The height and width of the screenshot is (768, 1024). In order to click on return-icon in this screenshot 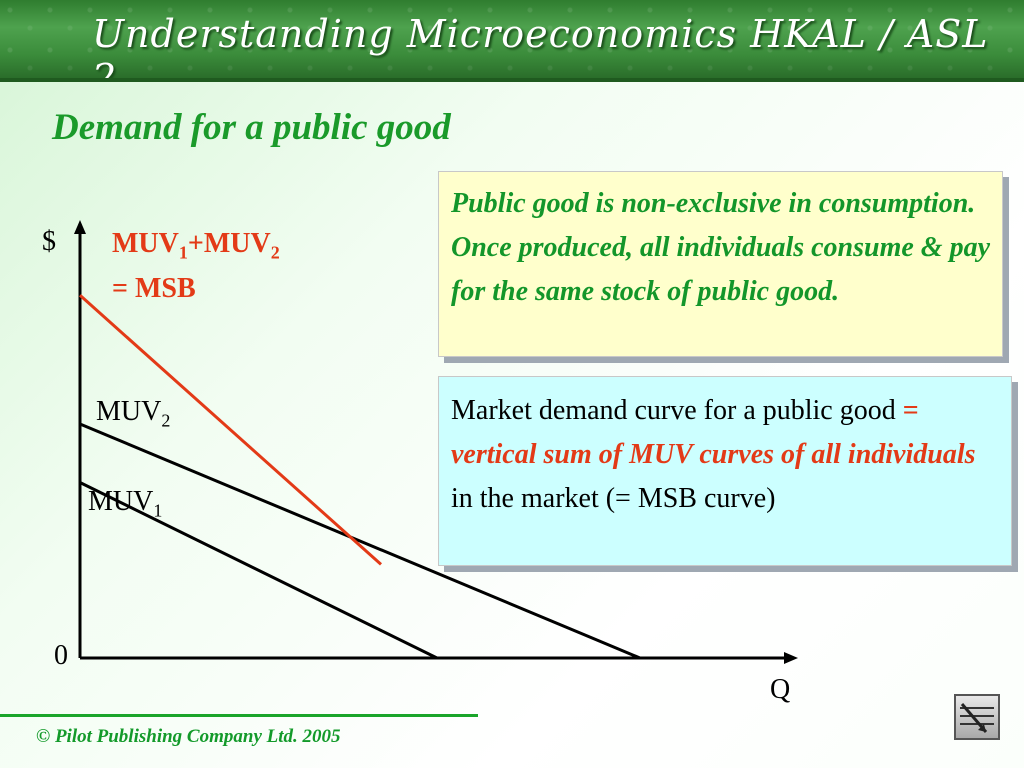, I will do `click(977, 717)`.